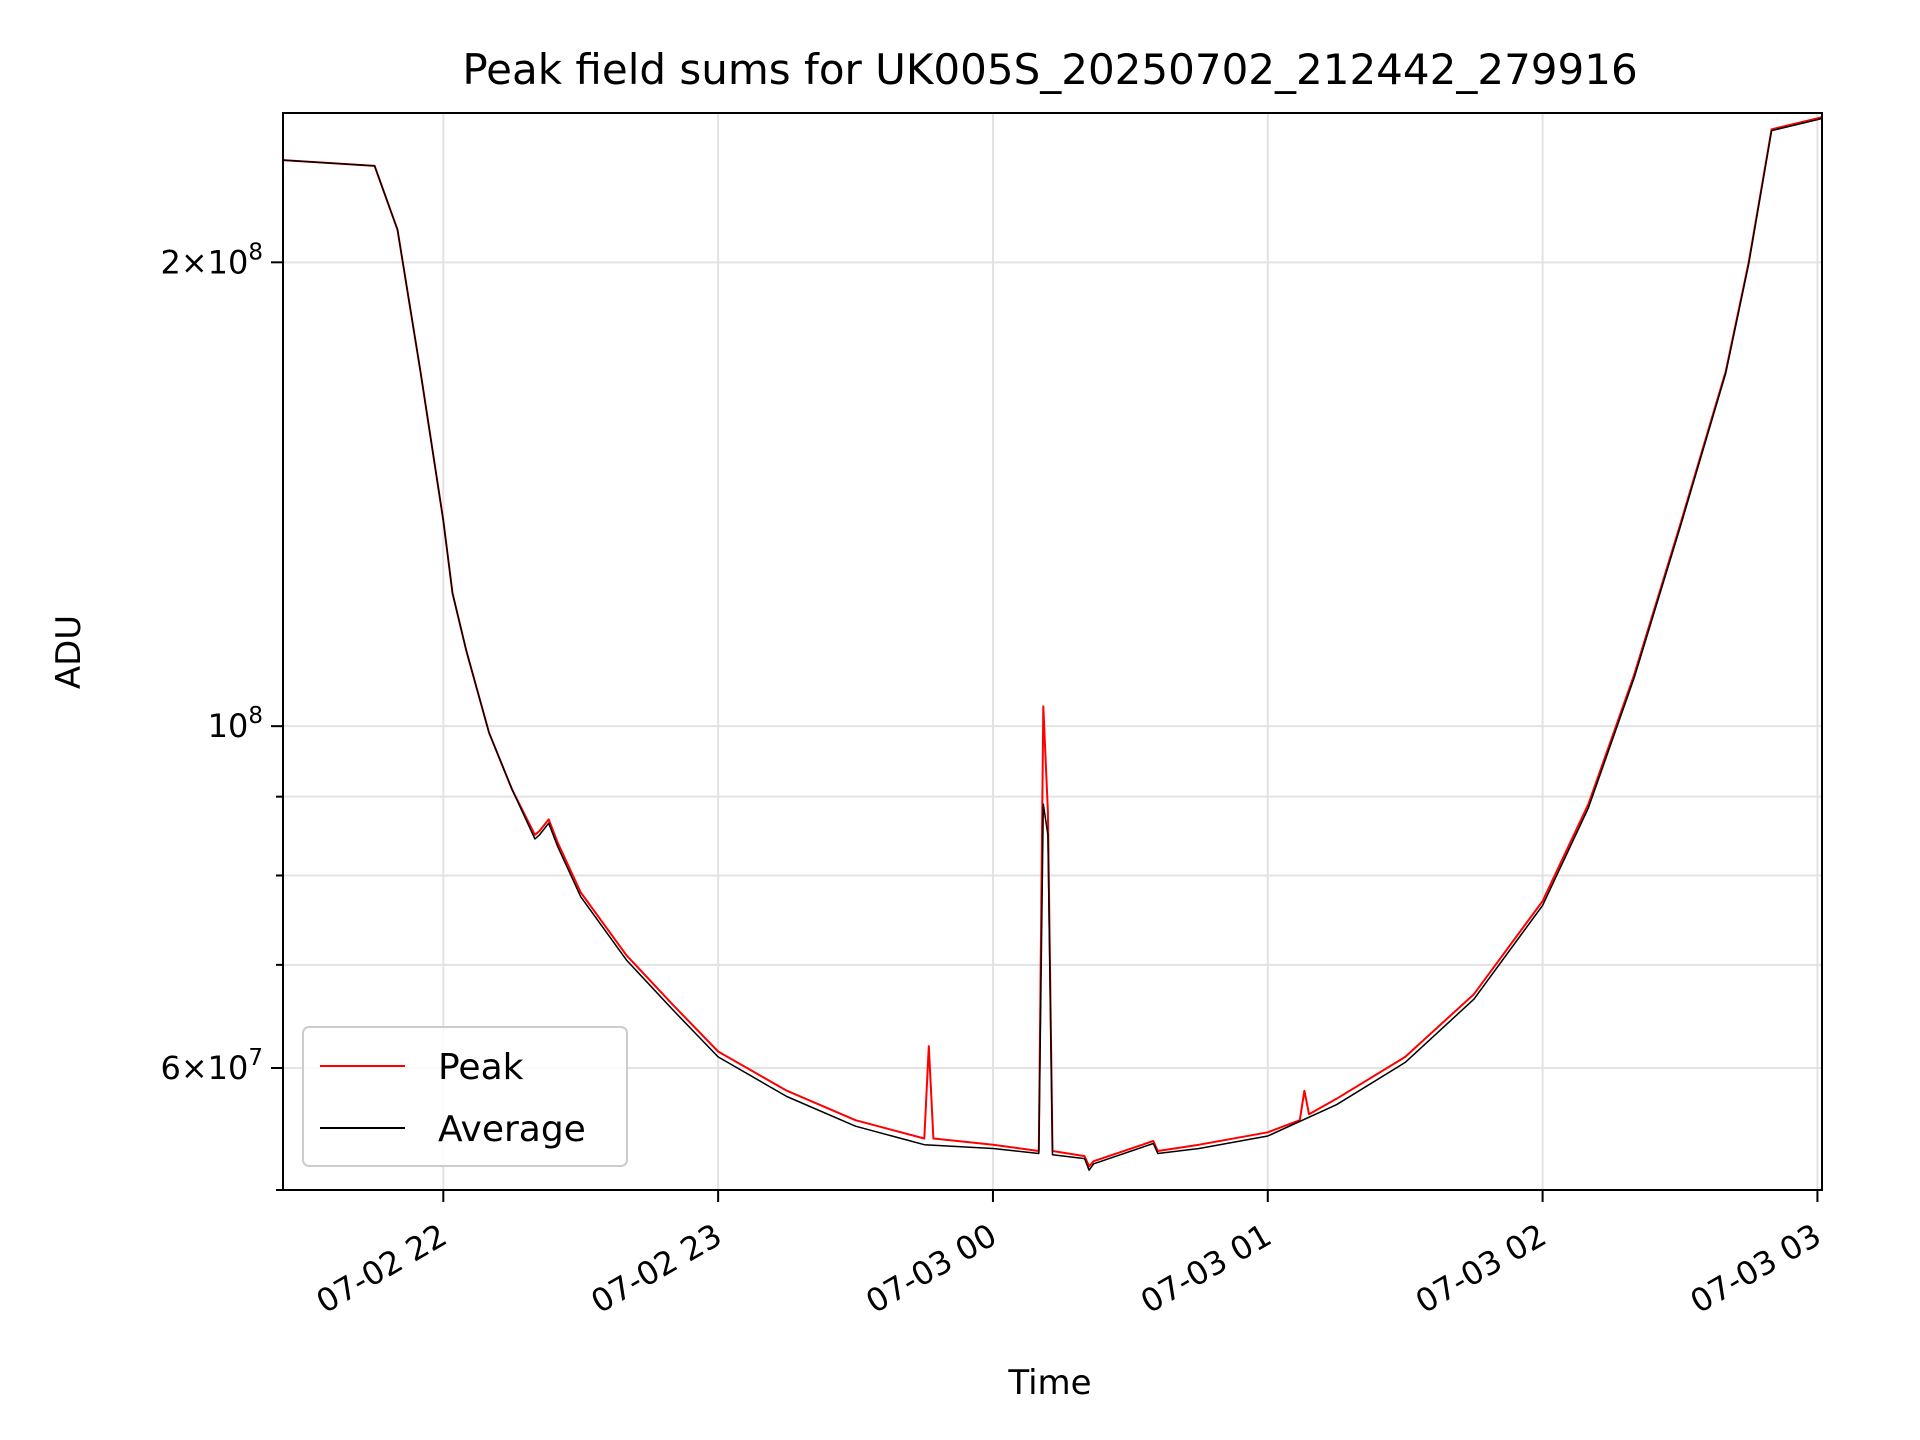 Image resolution: width=1920 pixels, height=1440 pixels. Describe the element at coordinates (255, 1058) in the screenshot. I see `y-tick-exponent: 7` at that location.